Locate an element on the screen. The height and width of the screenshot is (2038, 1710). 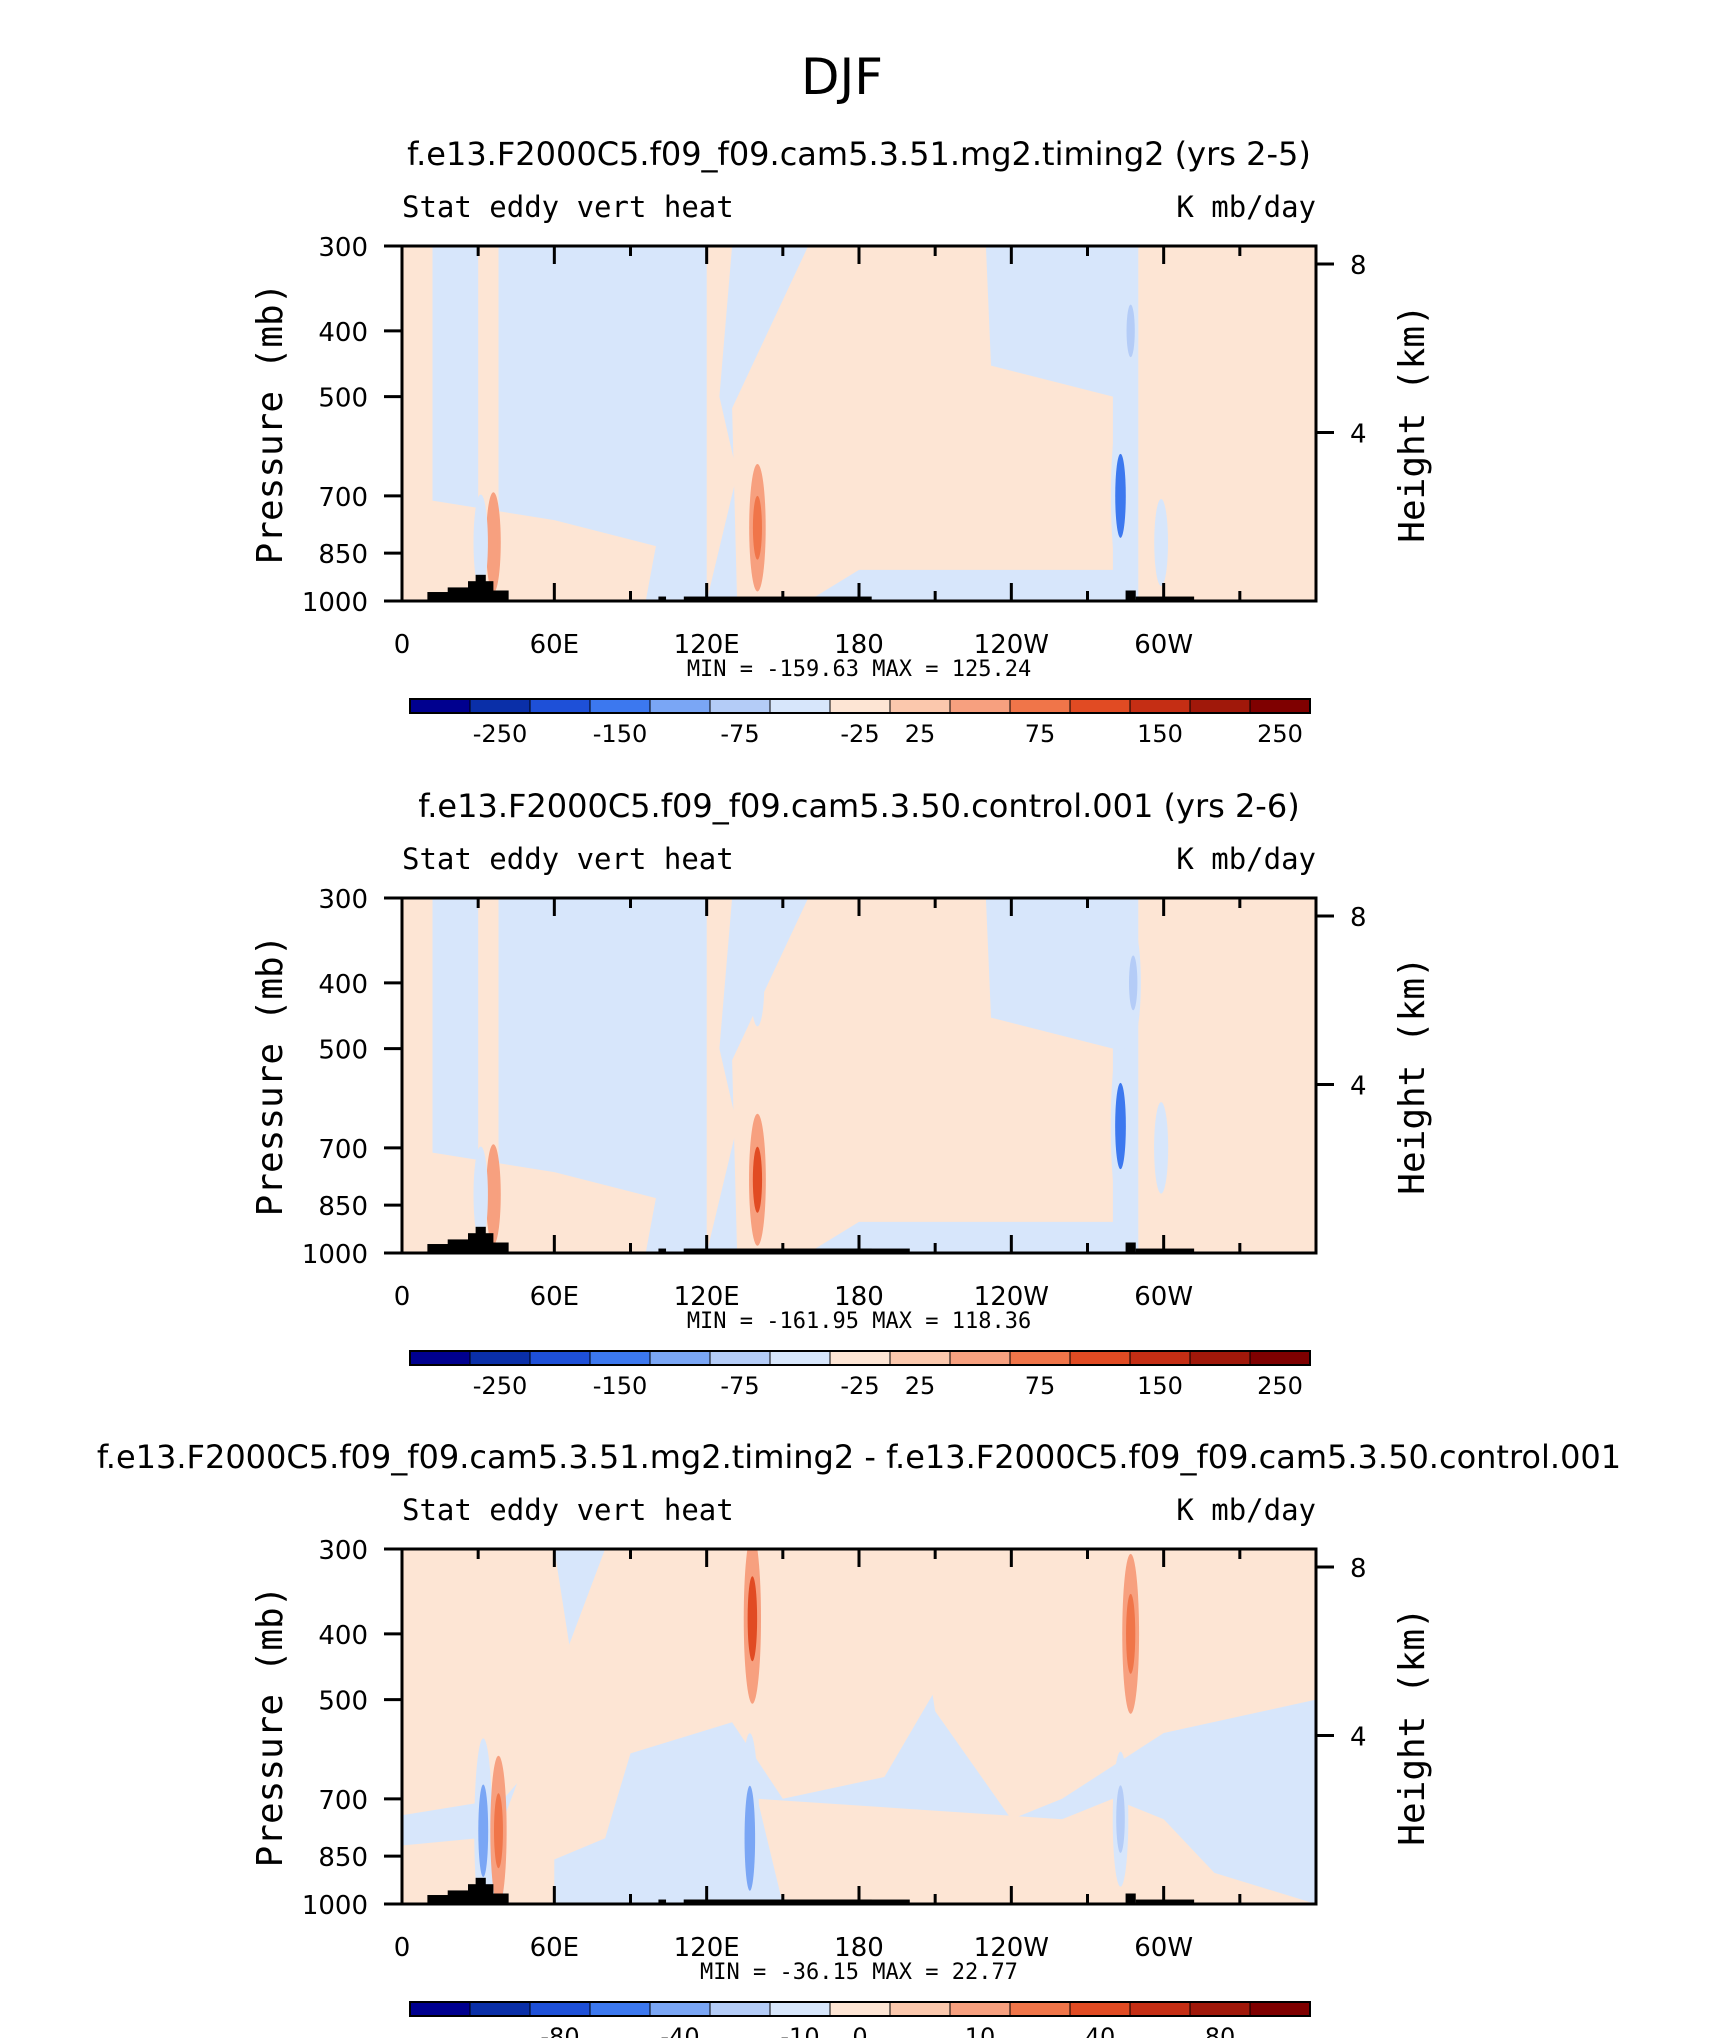
figure-title: DJF is located at coordinates (842, 77).